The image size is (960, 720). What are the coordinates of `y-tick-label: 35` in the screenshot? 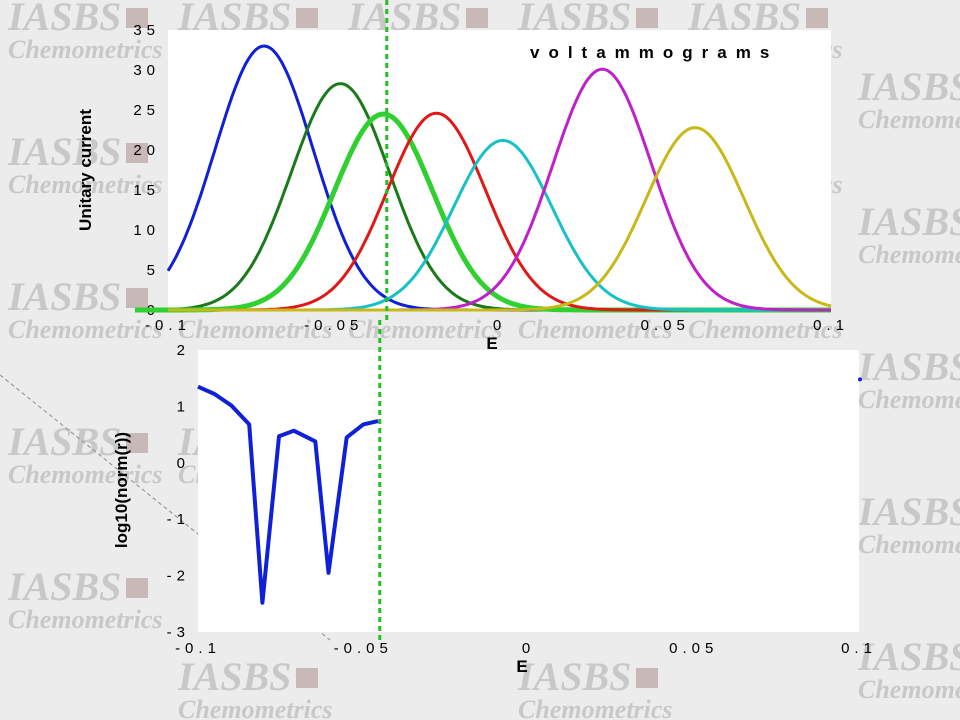 It's located at (146, 30).